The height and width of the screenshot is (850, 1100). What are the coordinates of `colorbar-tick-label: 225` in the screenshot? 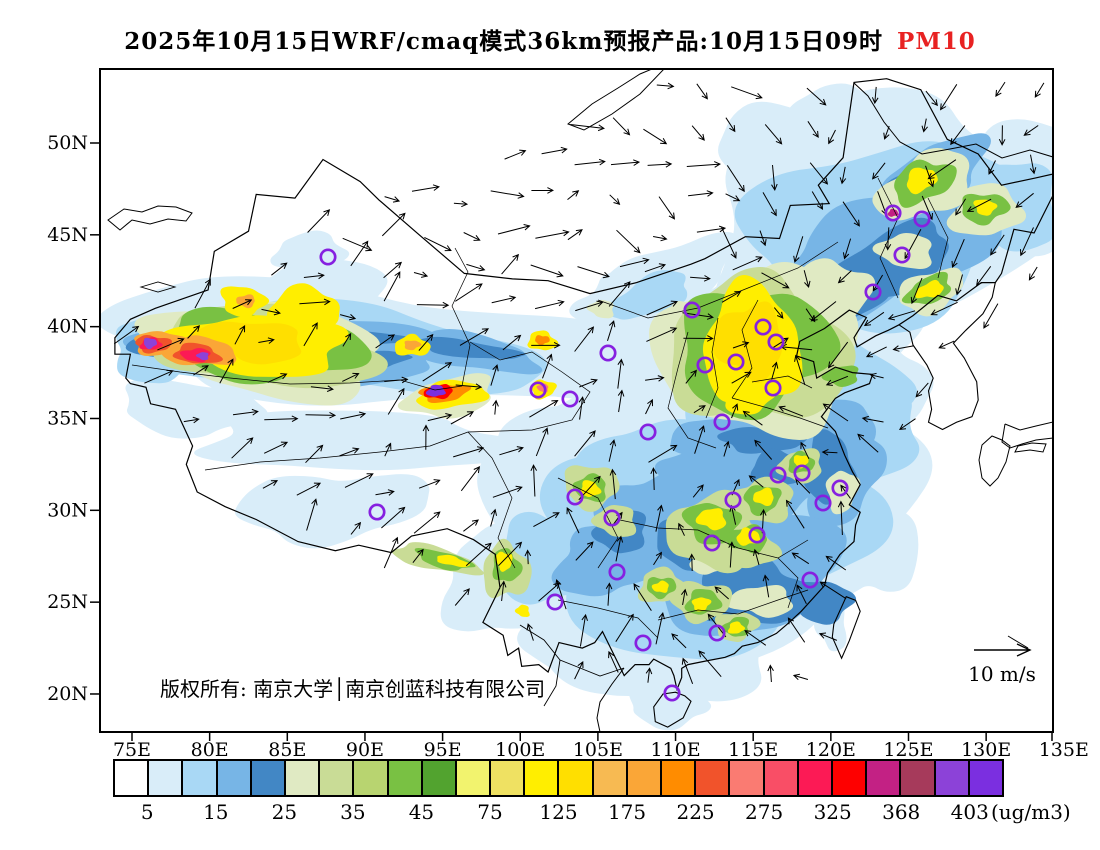 It's located at (695, 812).